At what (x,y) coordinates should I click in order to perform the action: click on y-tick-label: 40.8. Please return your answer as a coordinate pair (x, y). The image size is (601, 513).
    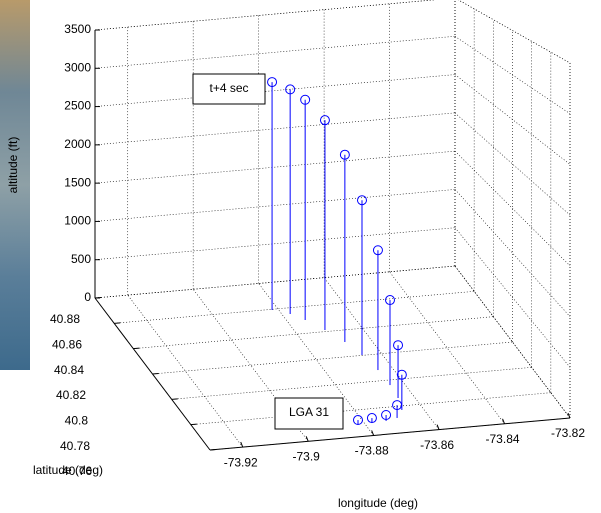
    Looking at the image, I should click on (77, 421).